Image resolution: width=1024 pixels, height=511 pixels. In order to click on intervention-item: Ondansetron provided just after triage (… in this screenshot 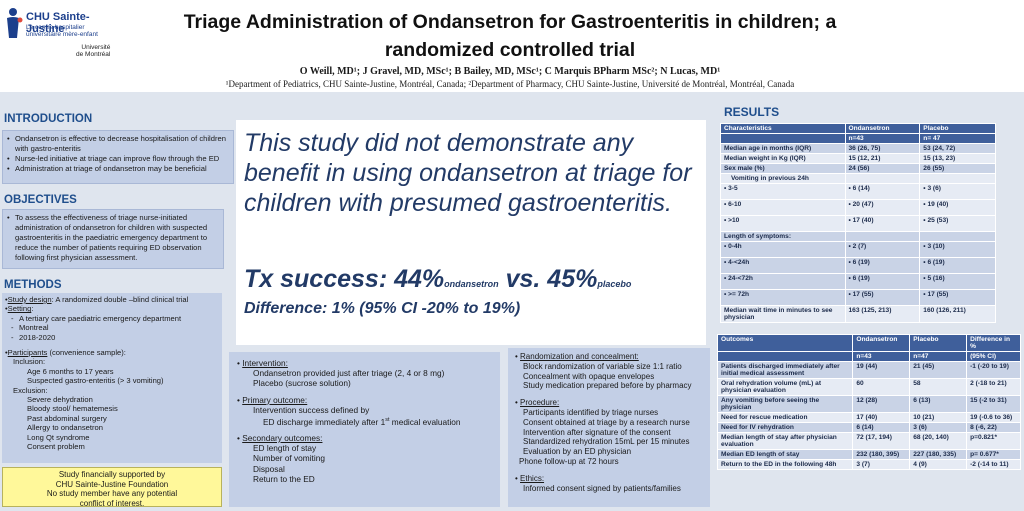, I will do `click(349, 373)`.